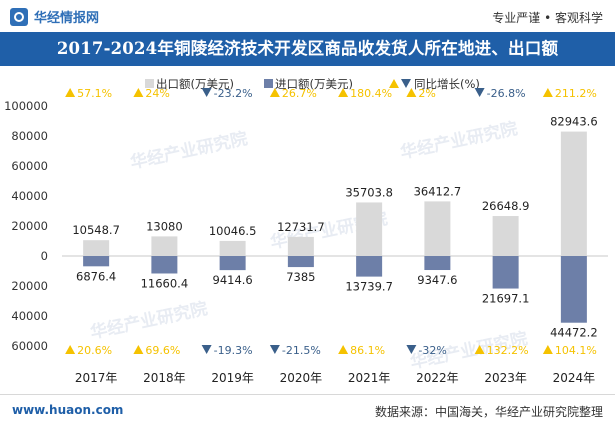 This screenshot has height=427, width=615. Describe the element at coordinates (149, 83) in the screenshot. I see `legend-swatch-export` at that location.